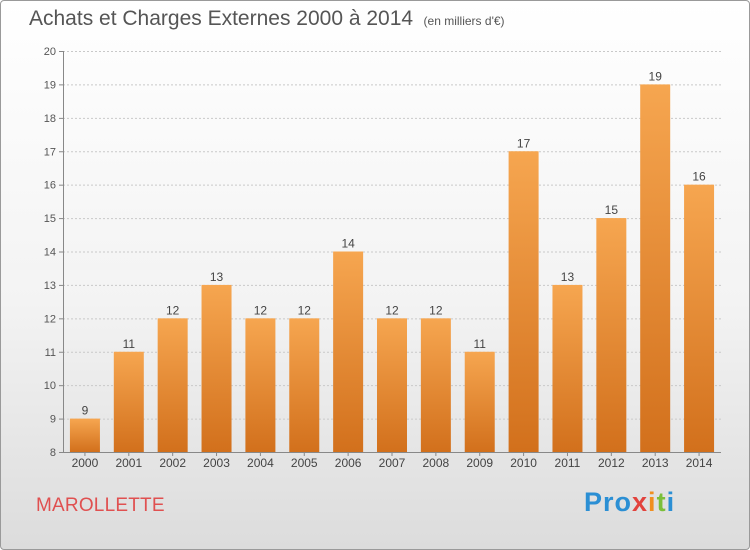 The image size is (750, 550). Describe the element at coordinates (85, 411) in the screenshot. I see `value-label-2000: 9` at that location.